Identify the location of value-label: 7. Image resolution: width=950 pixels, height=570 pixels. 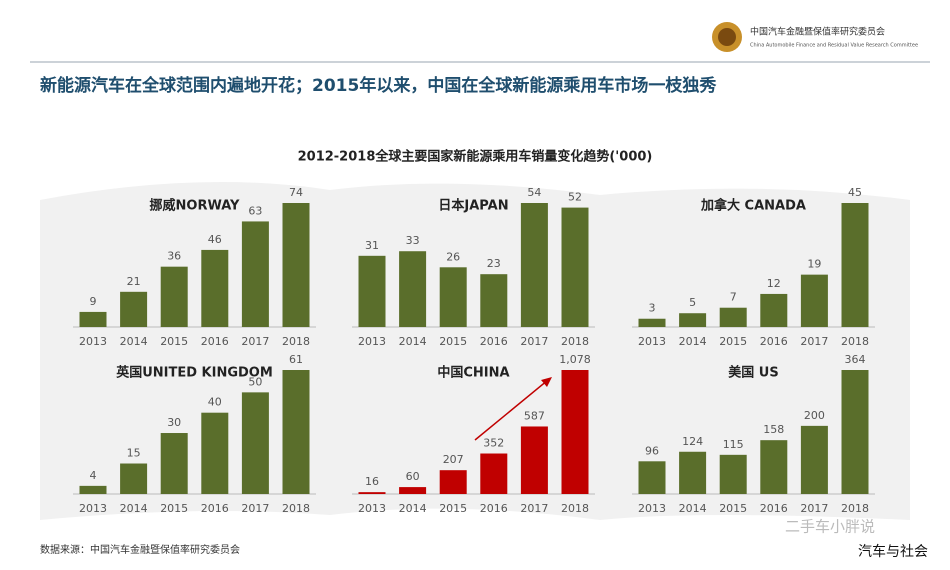
(733, 297).